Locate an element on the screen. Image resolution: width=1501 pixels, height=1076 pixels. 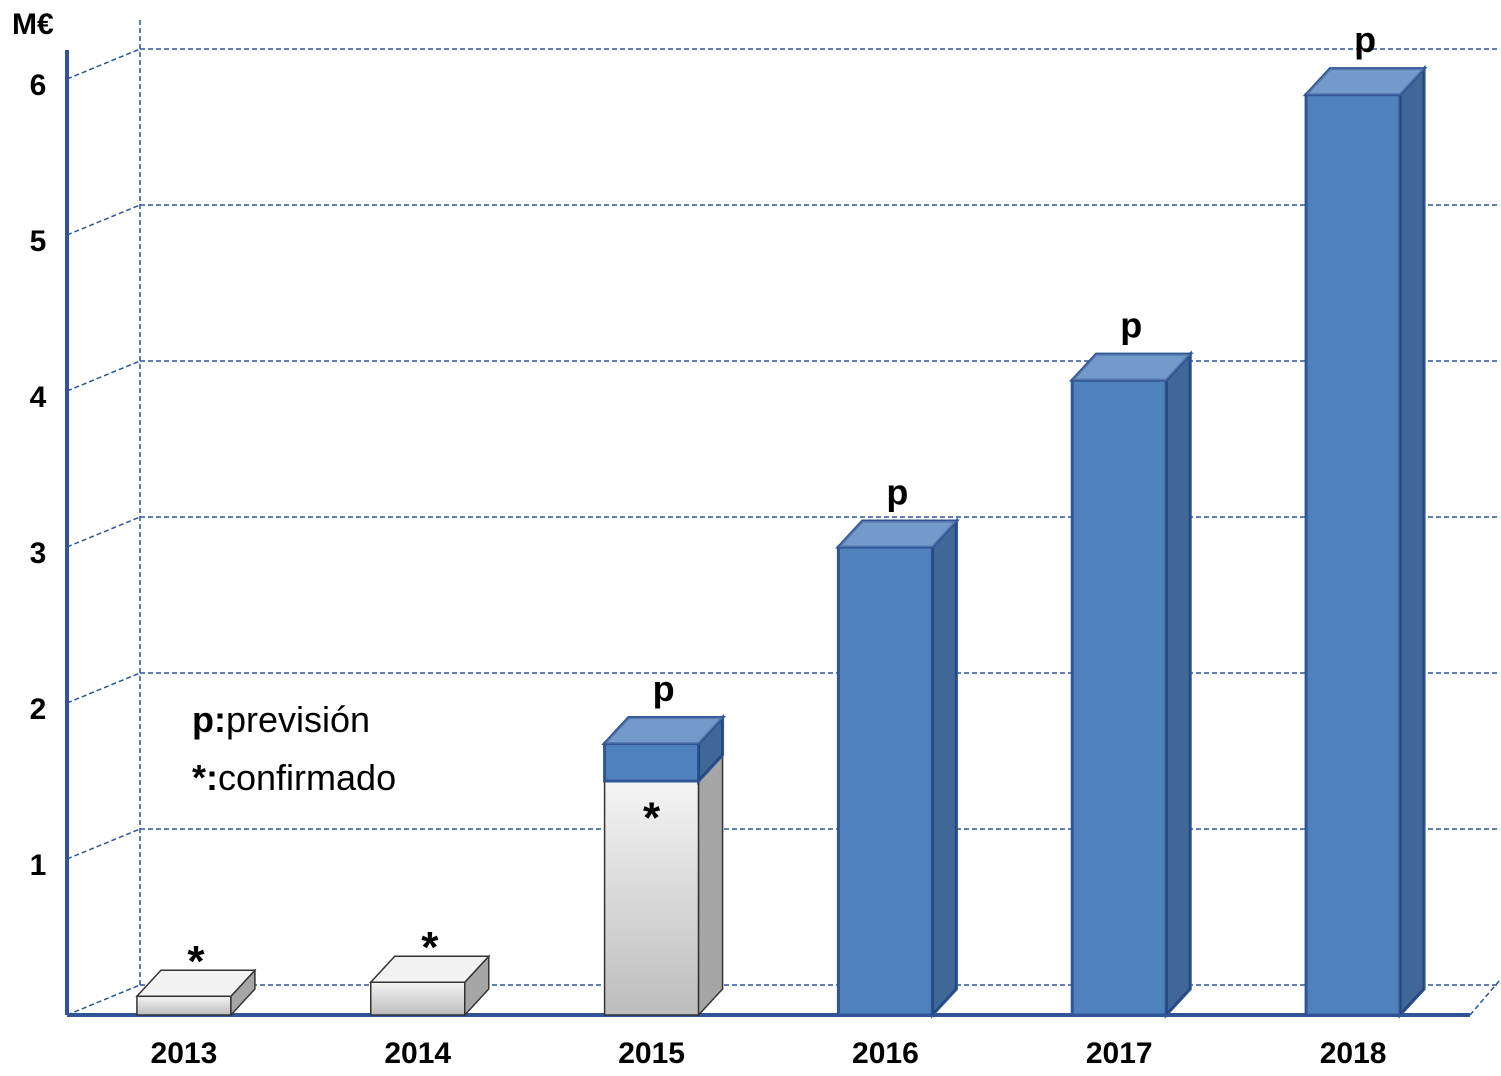
y-tick-label: 1 is located at coordinates (38, 865).